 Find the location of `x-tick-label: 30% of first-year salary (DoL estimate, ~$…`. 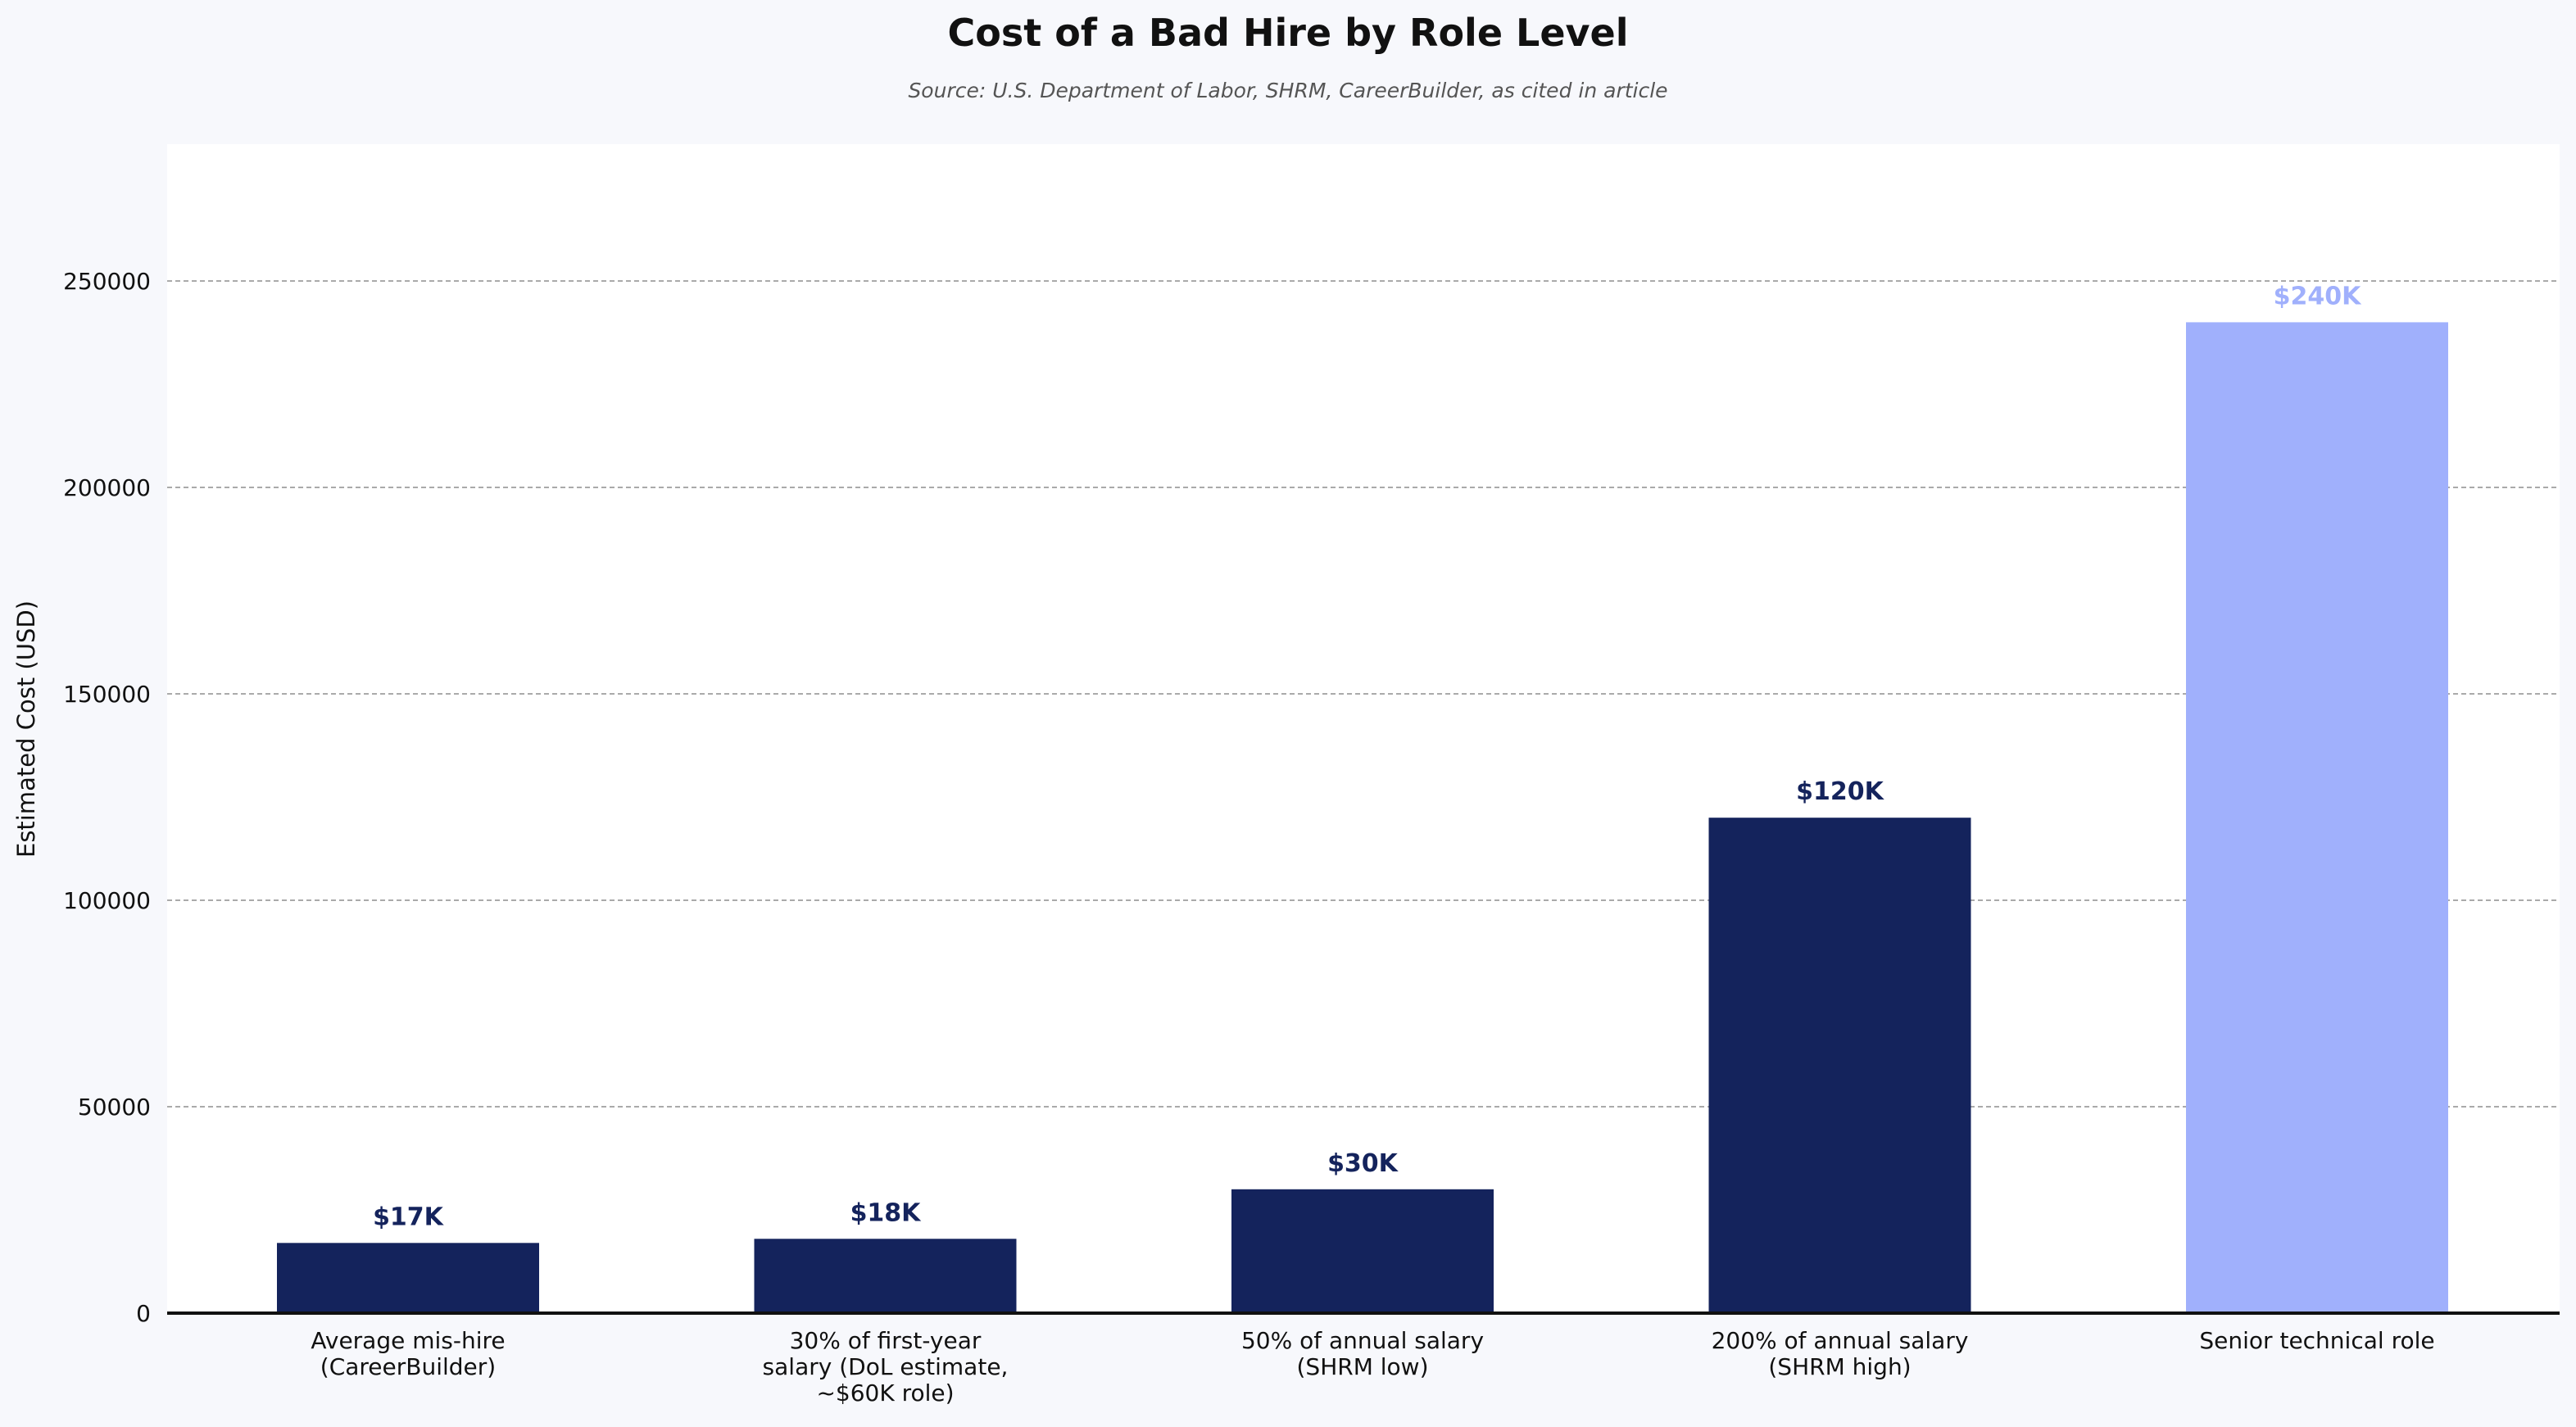

x-tick-label: 30% of first-year salary (DoL estimate, ~$… is located at coordinates (886, 1367).